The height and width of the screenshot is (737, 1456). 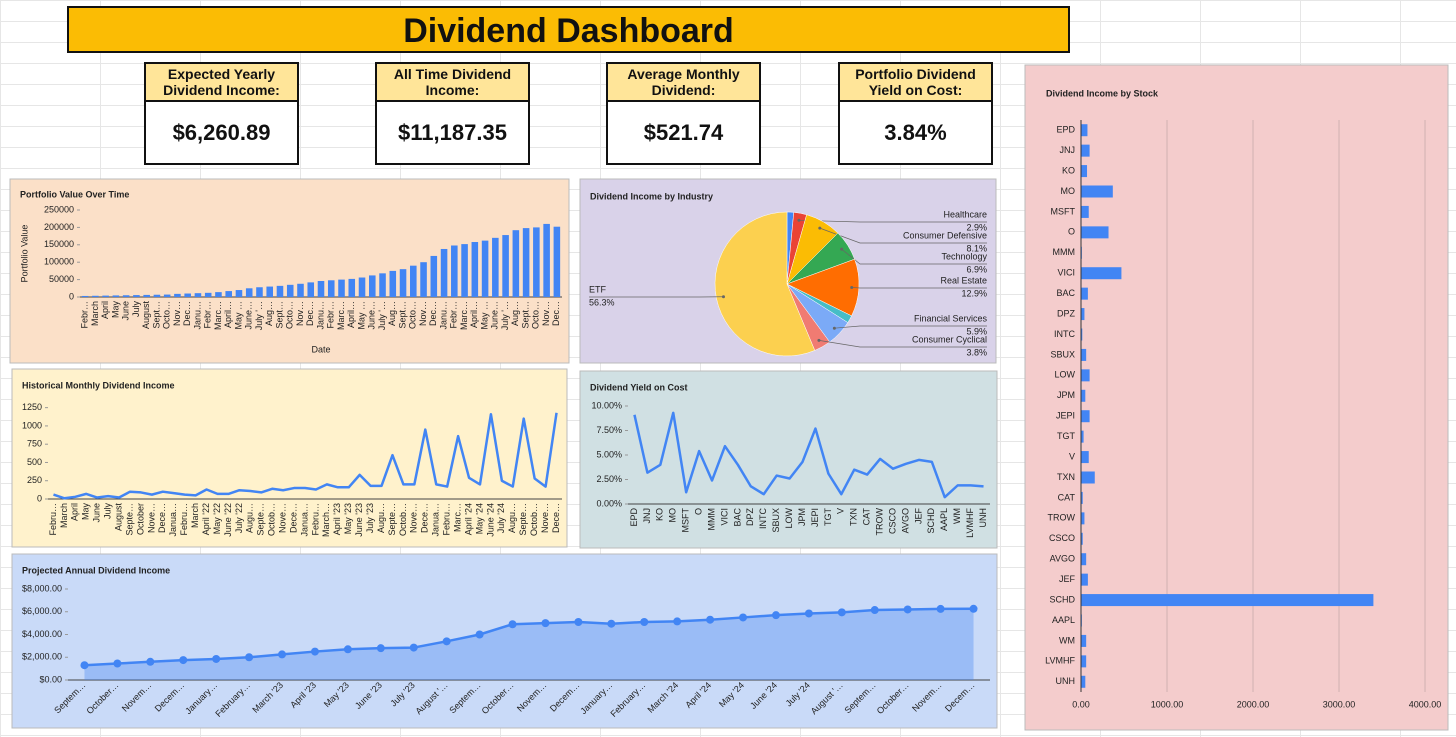 I want to click on x-tick-label: CAT, so click(x=867, y=517).